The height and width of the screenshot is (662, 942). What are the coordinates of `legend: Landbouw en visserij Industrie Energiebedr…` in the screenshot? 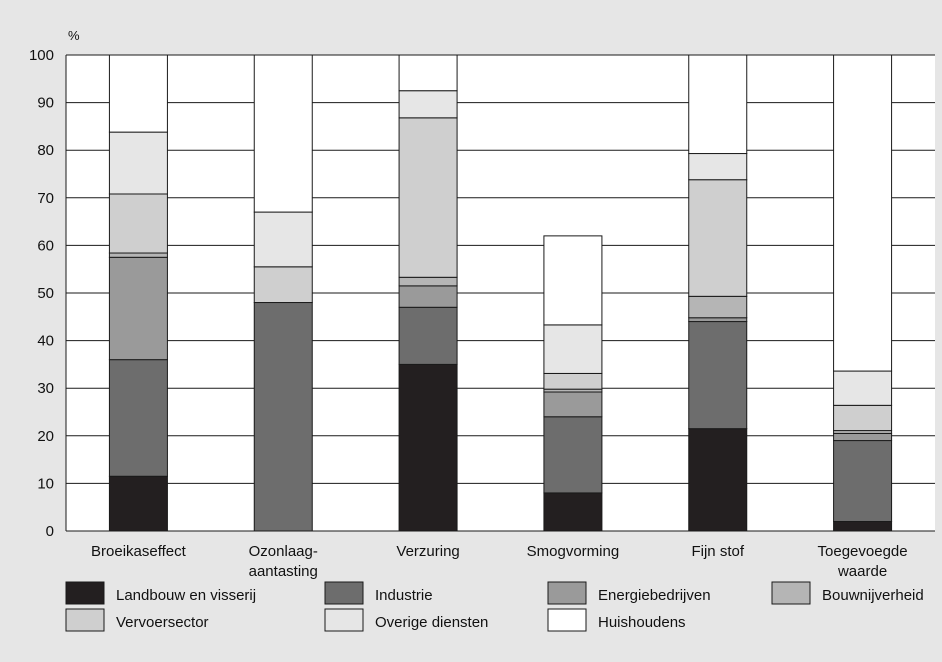 It's located at (494, 606).